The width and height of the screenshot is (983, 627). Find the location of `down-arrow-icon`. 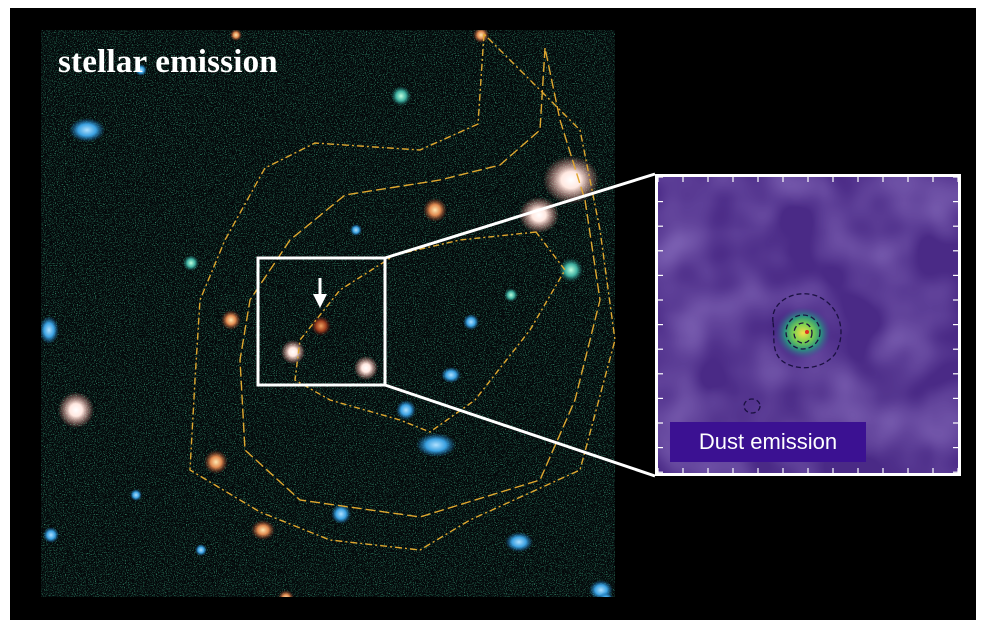

down-arrow-icon is located at coordinates (320, 293).